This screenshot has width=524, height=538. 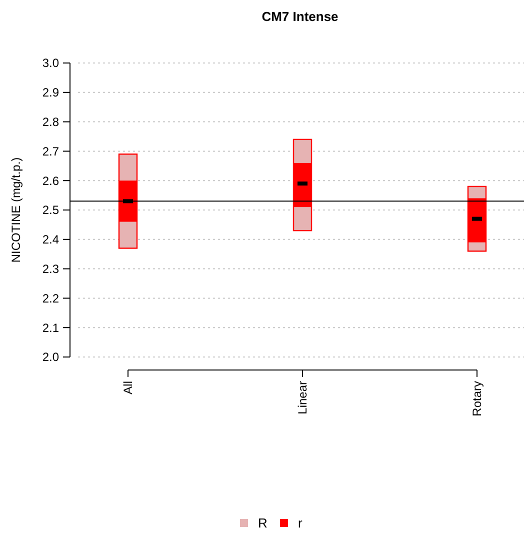 I want to click on x-tick-label: Rotary, so click(x=477, y=398).